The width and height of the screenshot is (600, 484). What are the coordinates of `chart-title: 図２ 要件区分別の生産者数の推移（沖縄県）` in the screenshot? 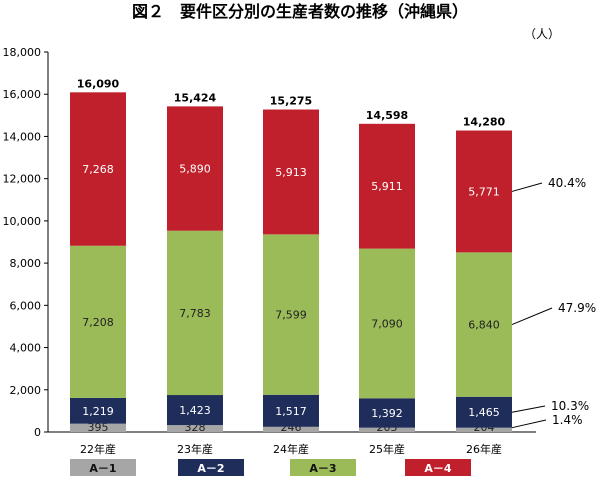 It's located at (300, 11).